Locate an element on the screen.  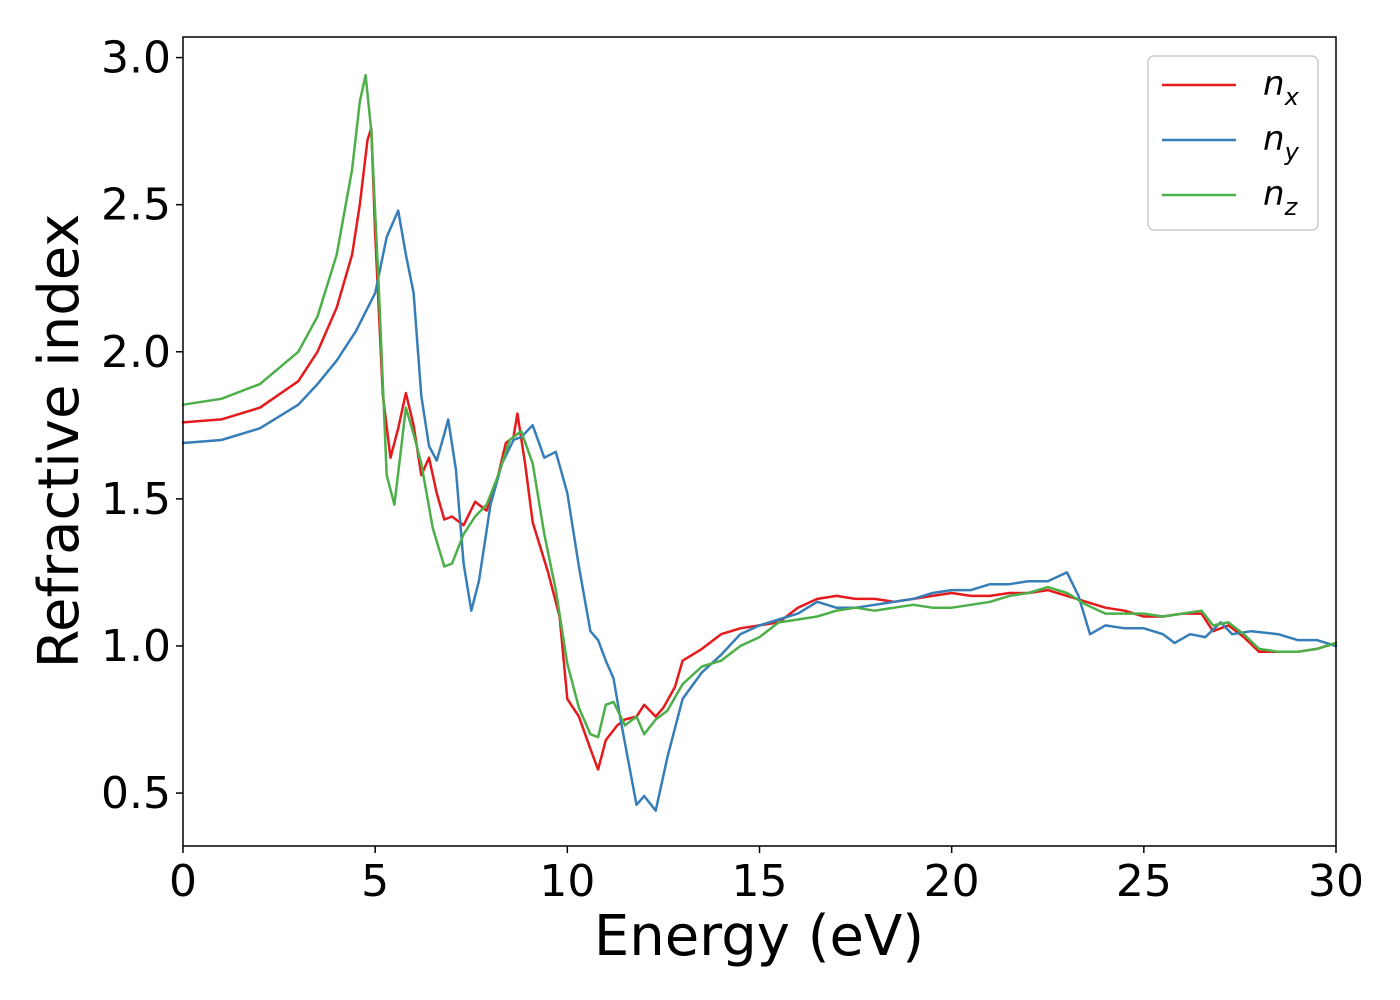
x-axis-ticks: 0 5 10 15 20 25 30 is located at coordinates (766, 876).